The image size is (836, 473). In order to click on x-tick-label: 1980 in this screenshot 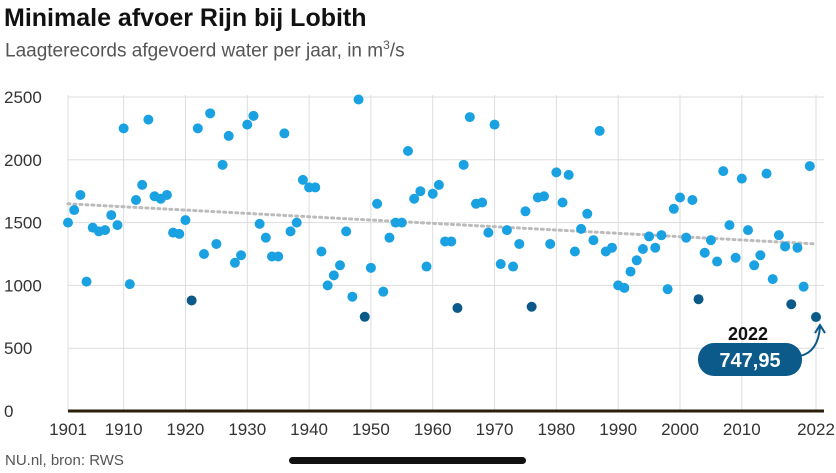, I will do `click(556, 429)`.